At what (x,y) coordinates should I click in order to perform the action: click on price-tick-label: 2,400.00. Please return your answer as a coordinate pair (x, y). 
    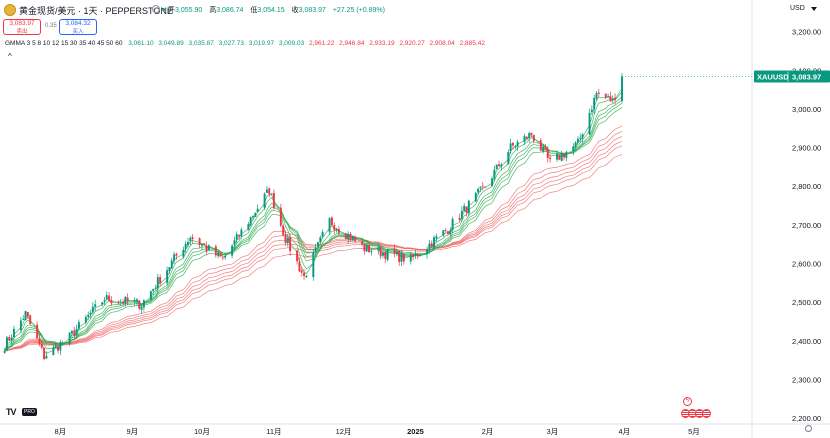
    Looking at the image, I should click on (806, 341).